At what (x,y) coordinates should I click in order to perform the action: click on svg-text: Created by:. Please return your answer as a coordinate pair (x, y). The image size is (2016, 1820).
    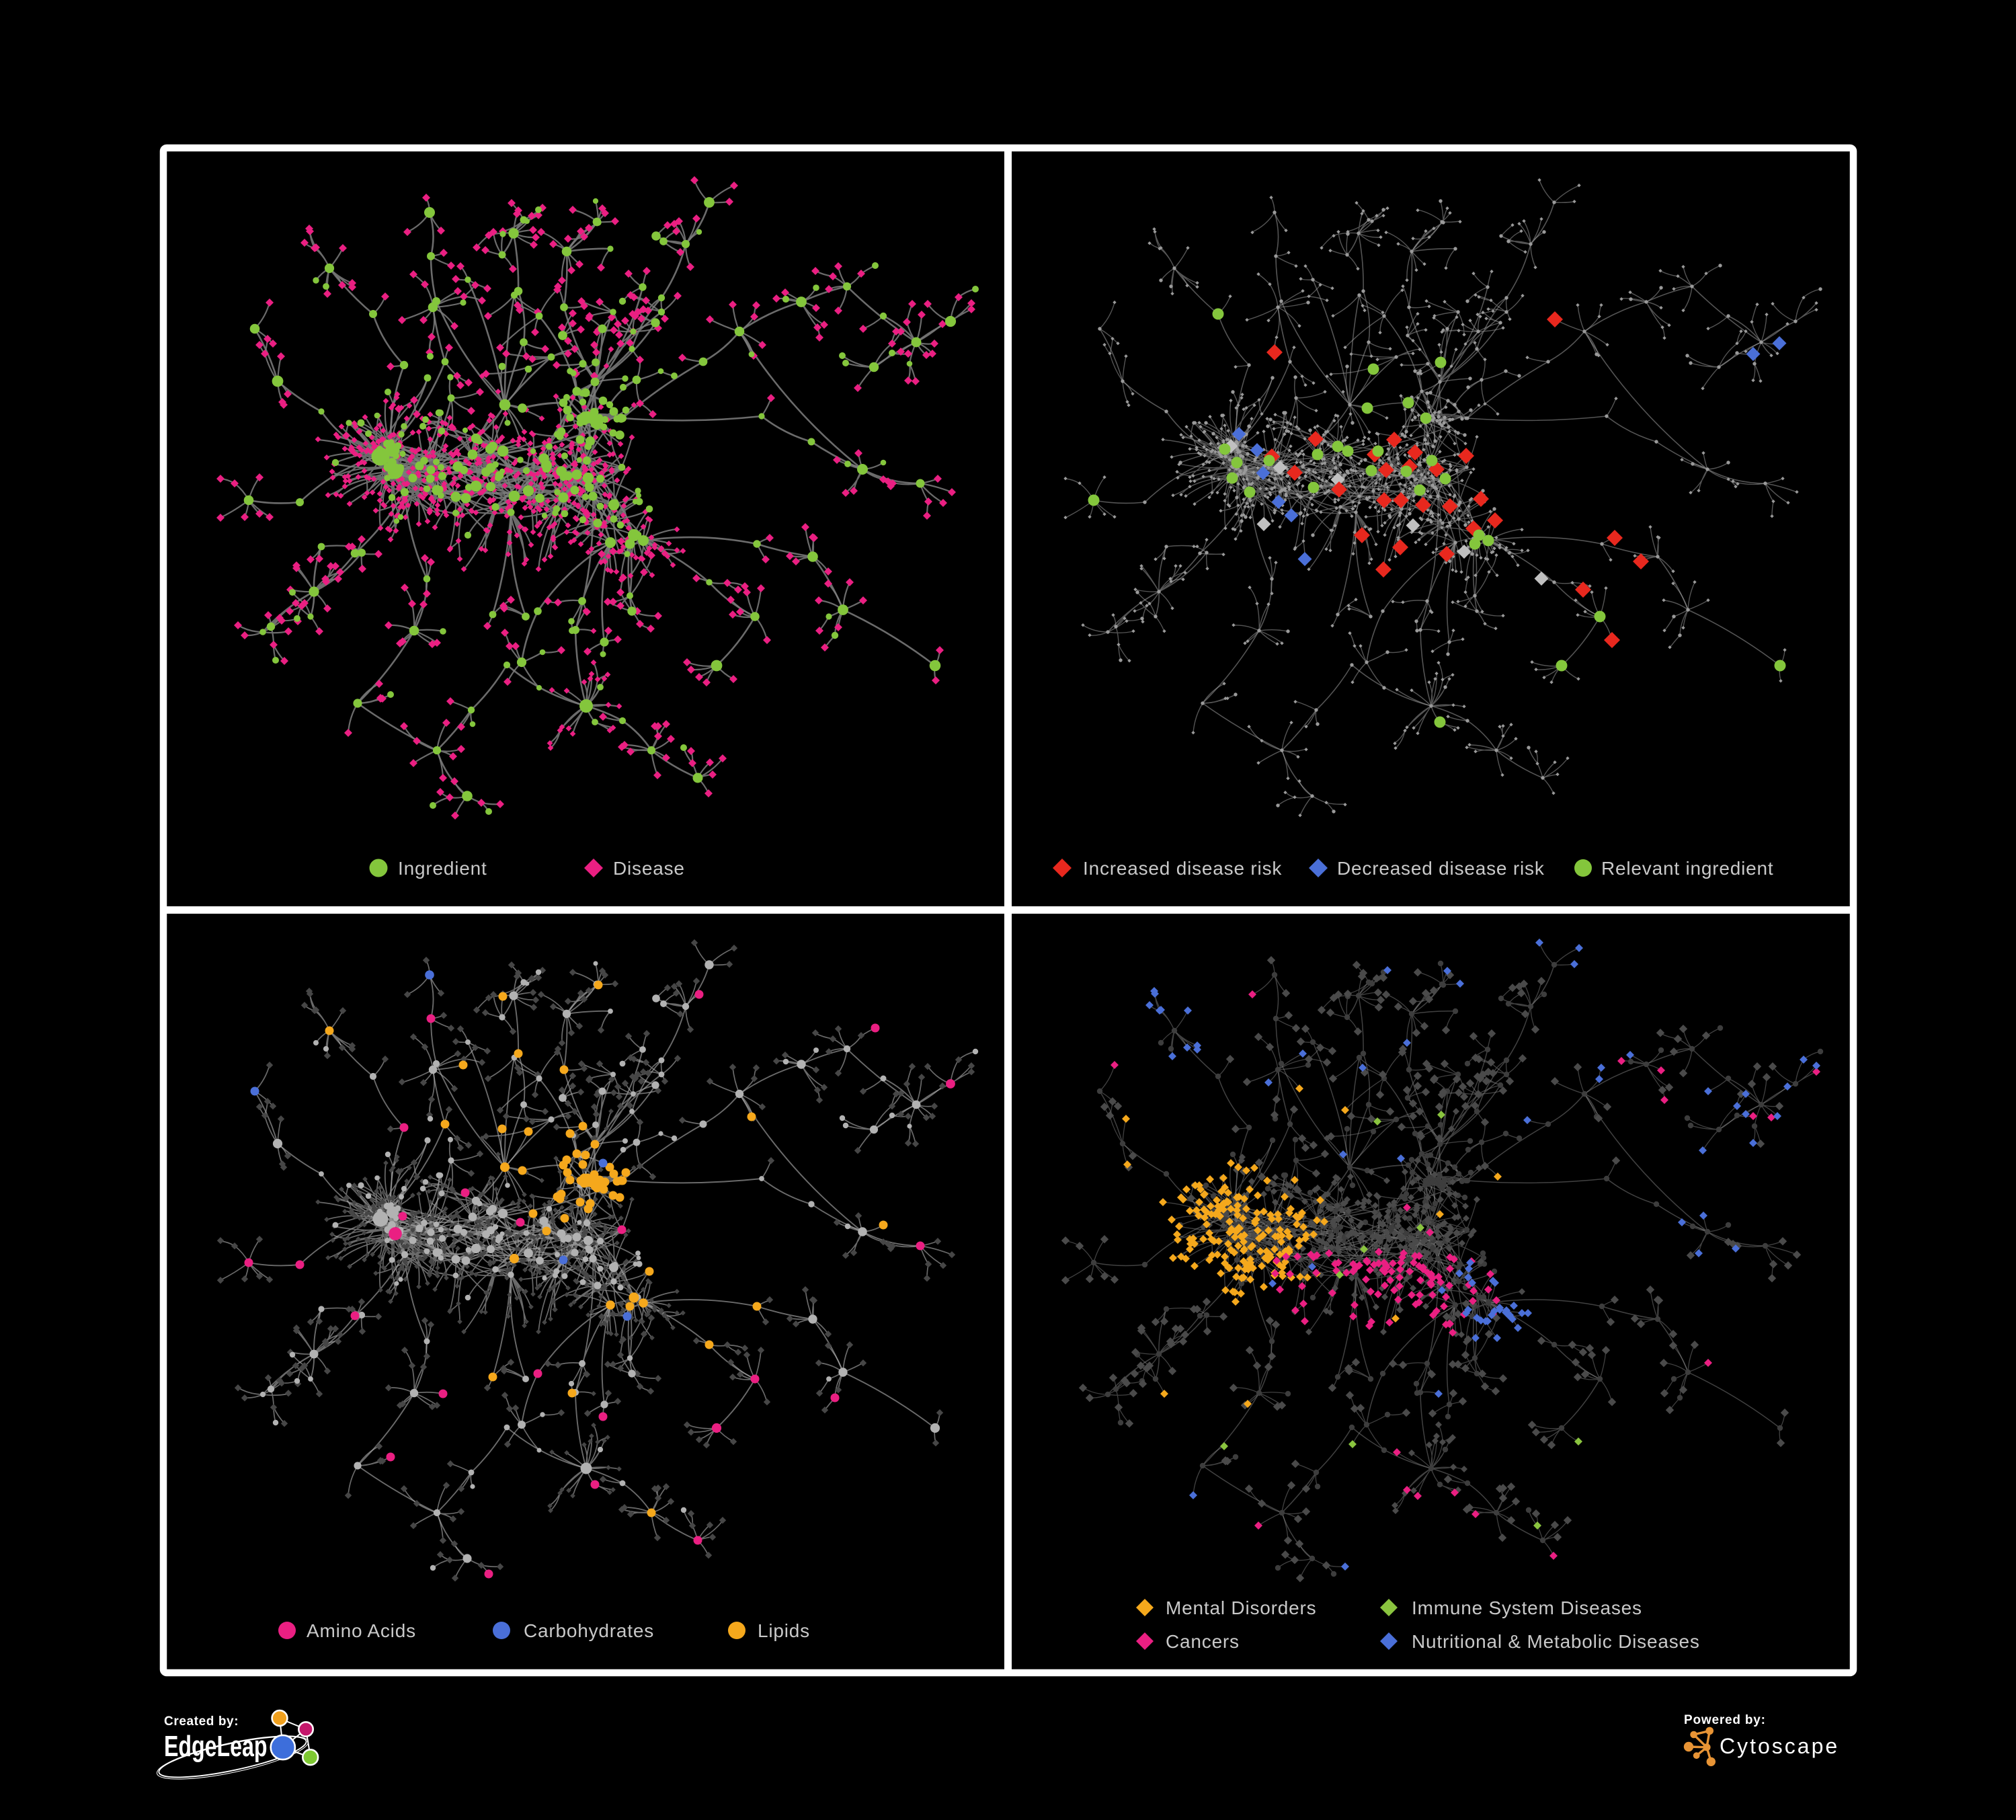
    Looking at the image, I should click on (201, 1721).